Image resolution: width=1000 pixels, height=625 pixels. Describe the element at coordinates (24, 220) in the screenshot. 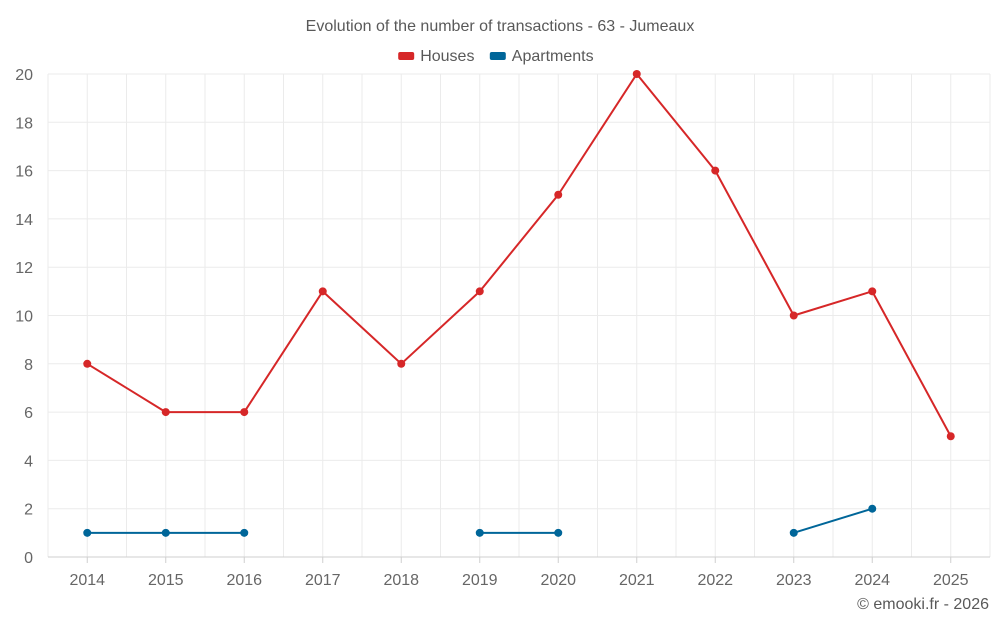

I see `y-tick-label: 14` at that location.